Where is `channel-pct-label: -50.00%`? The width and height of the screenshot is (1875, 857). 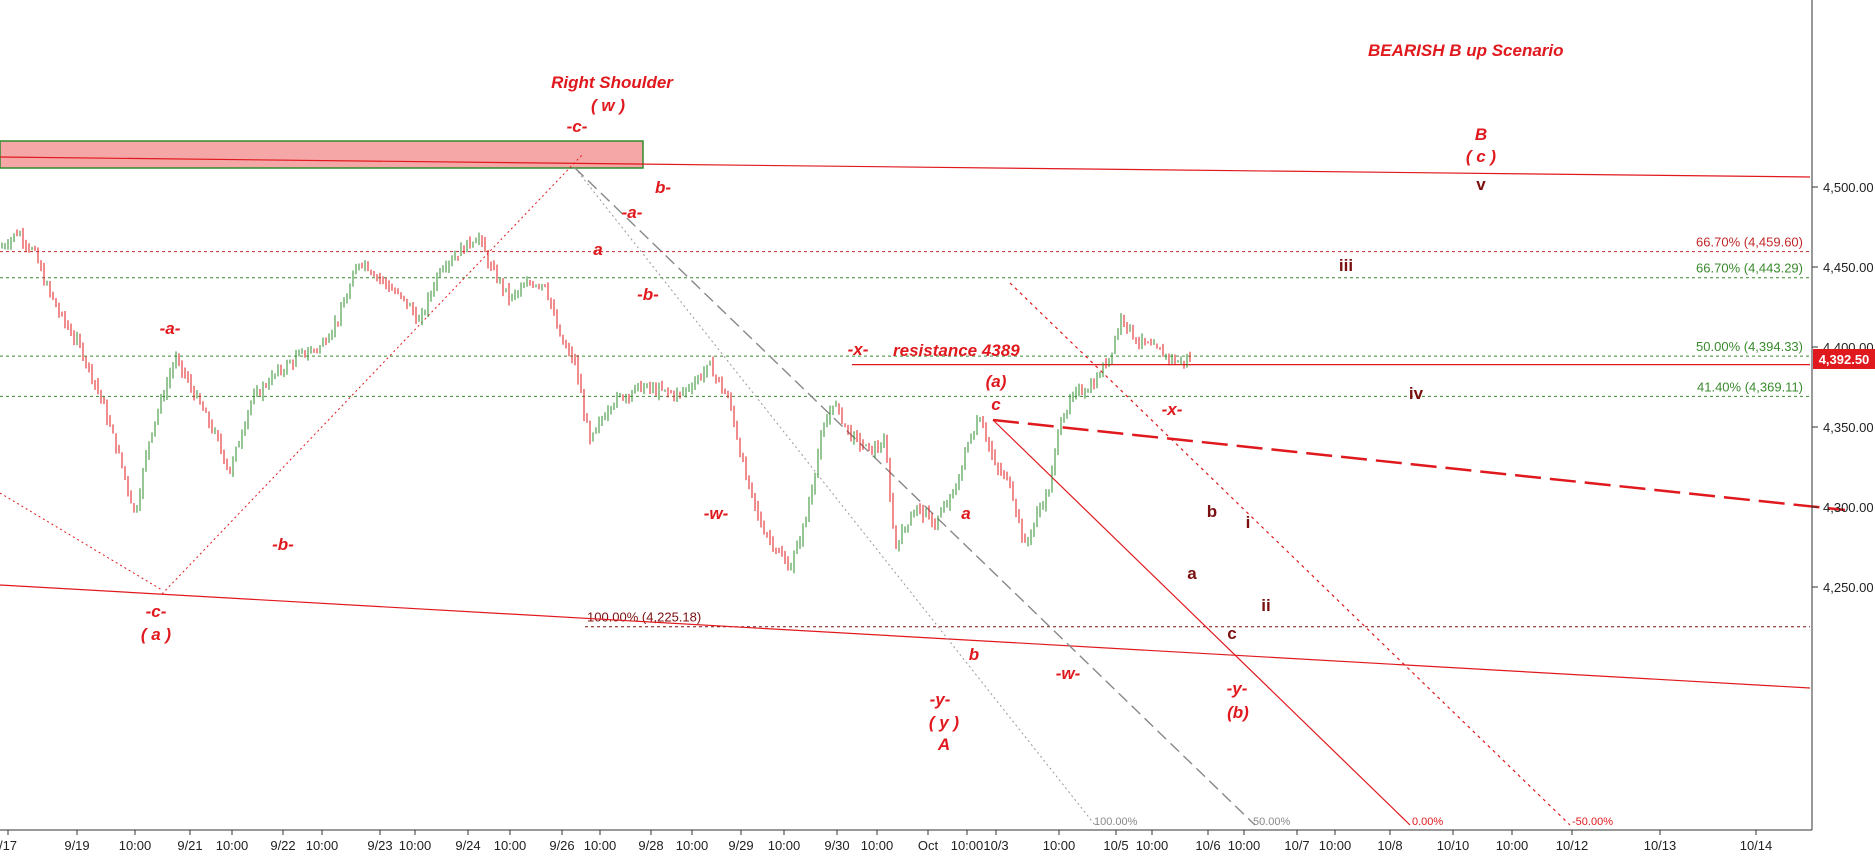
channel-pct-label: -50.00% is located at coordinates (1592, 822).